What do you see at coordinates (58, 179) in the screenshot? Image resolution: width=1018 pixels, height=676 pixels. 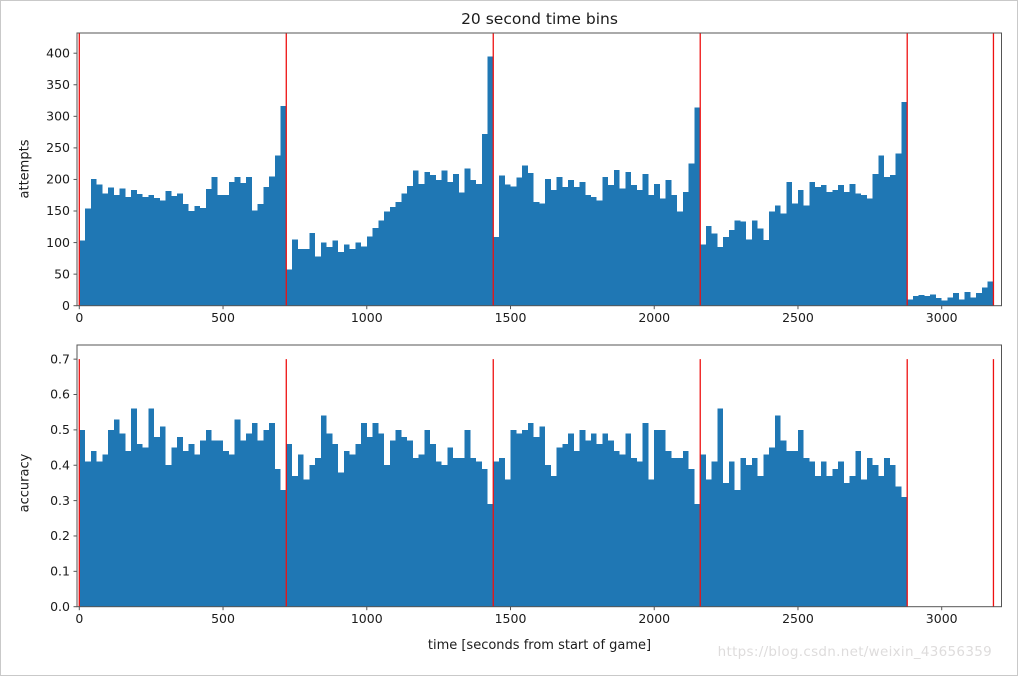 I see `svg-text: 200` at bounding box center [58, 179].